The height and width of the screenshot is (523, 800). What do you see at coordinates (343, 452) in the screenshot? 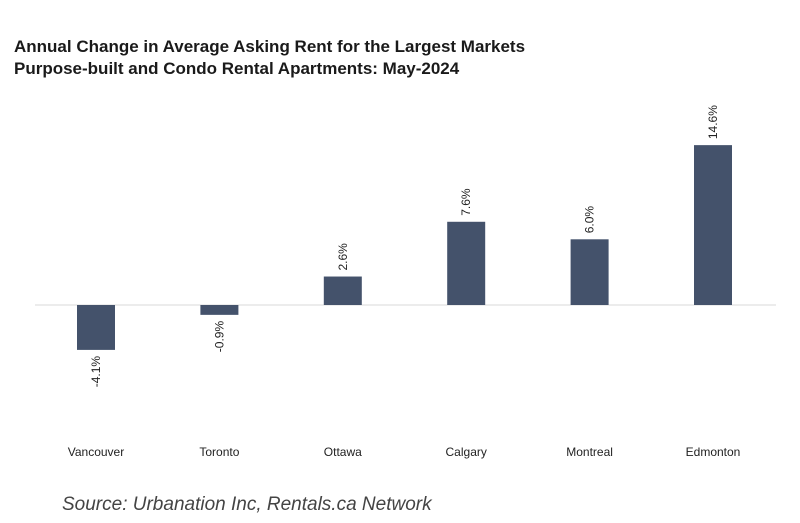
I see `category-label-ottawa: Ottawa` at bounding box center [343, 452].